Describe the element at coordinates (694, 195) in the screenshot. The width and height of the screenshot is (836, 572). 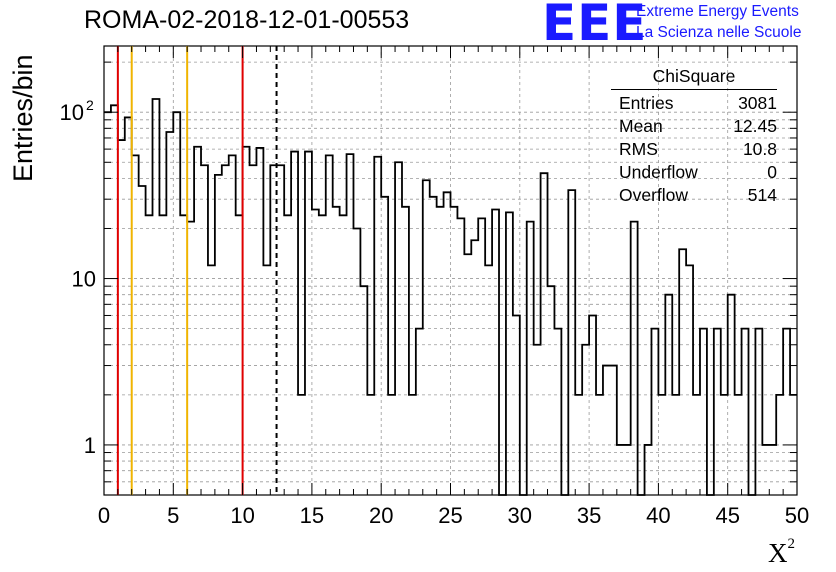
I see `stats-row: Overflow 514` at that location.